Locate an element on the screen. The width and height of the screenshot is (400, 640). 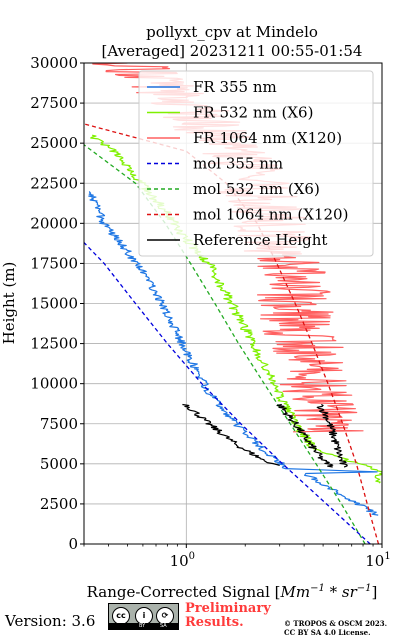
preliminary-line-1: Preliminary is located at coordinates (228, 608).